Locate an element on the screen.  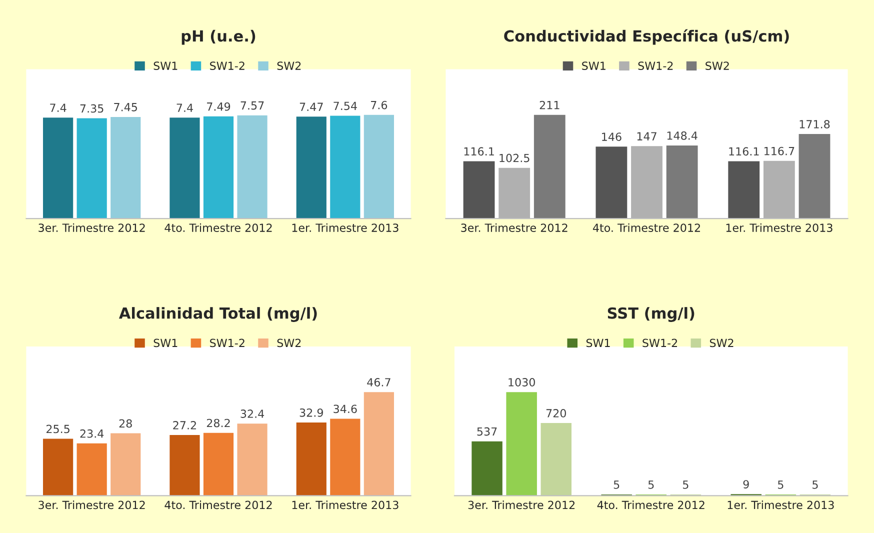
data-label: 28 is located at coordinates (125, 423).